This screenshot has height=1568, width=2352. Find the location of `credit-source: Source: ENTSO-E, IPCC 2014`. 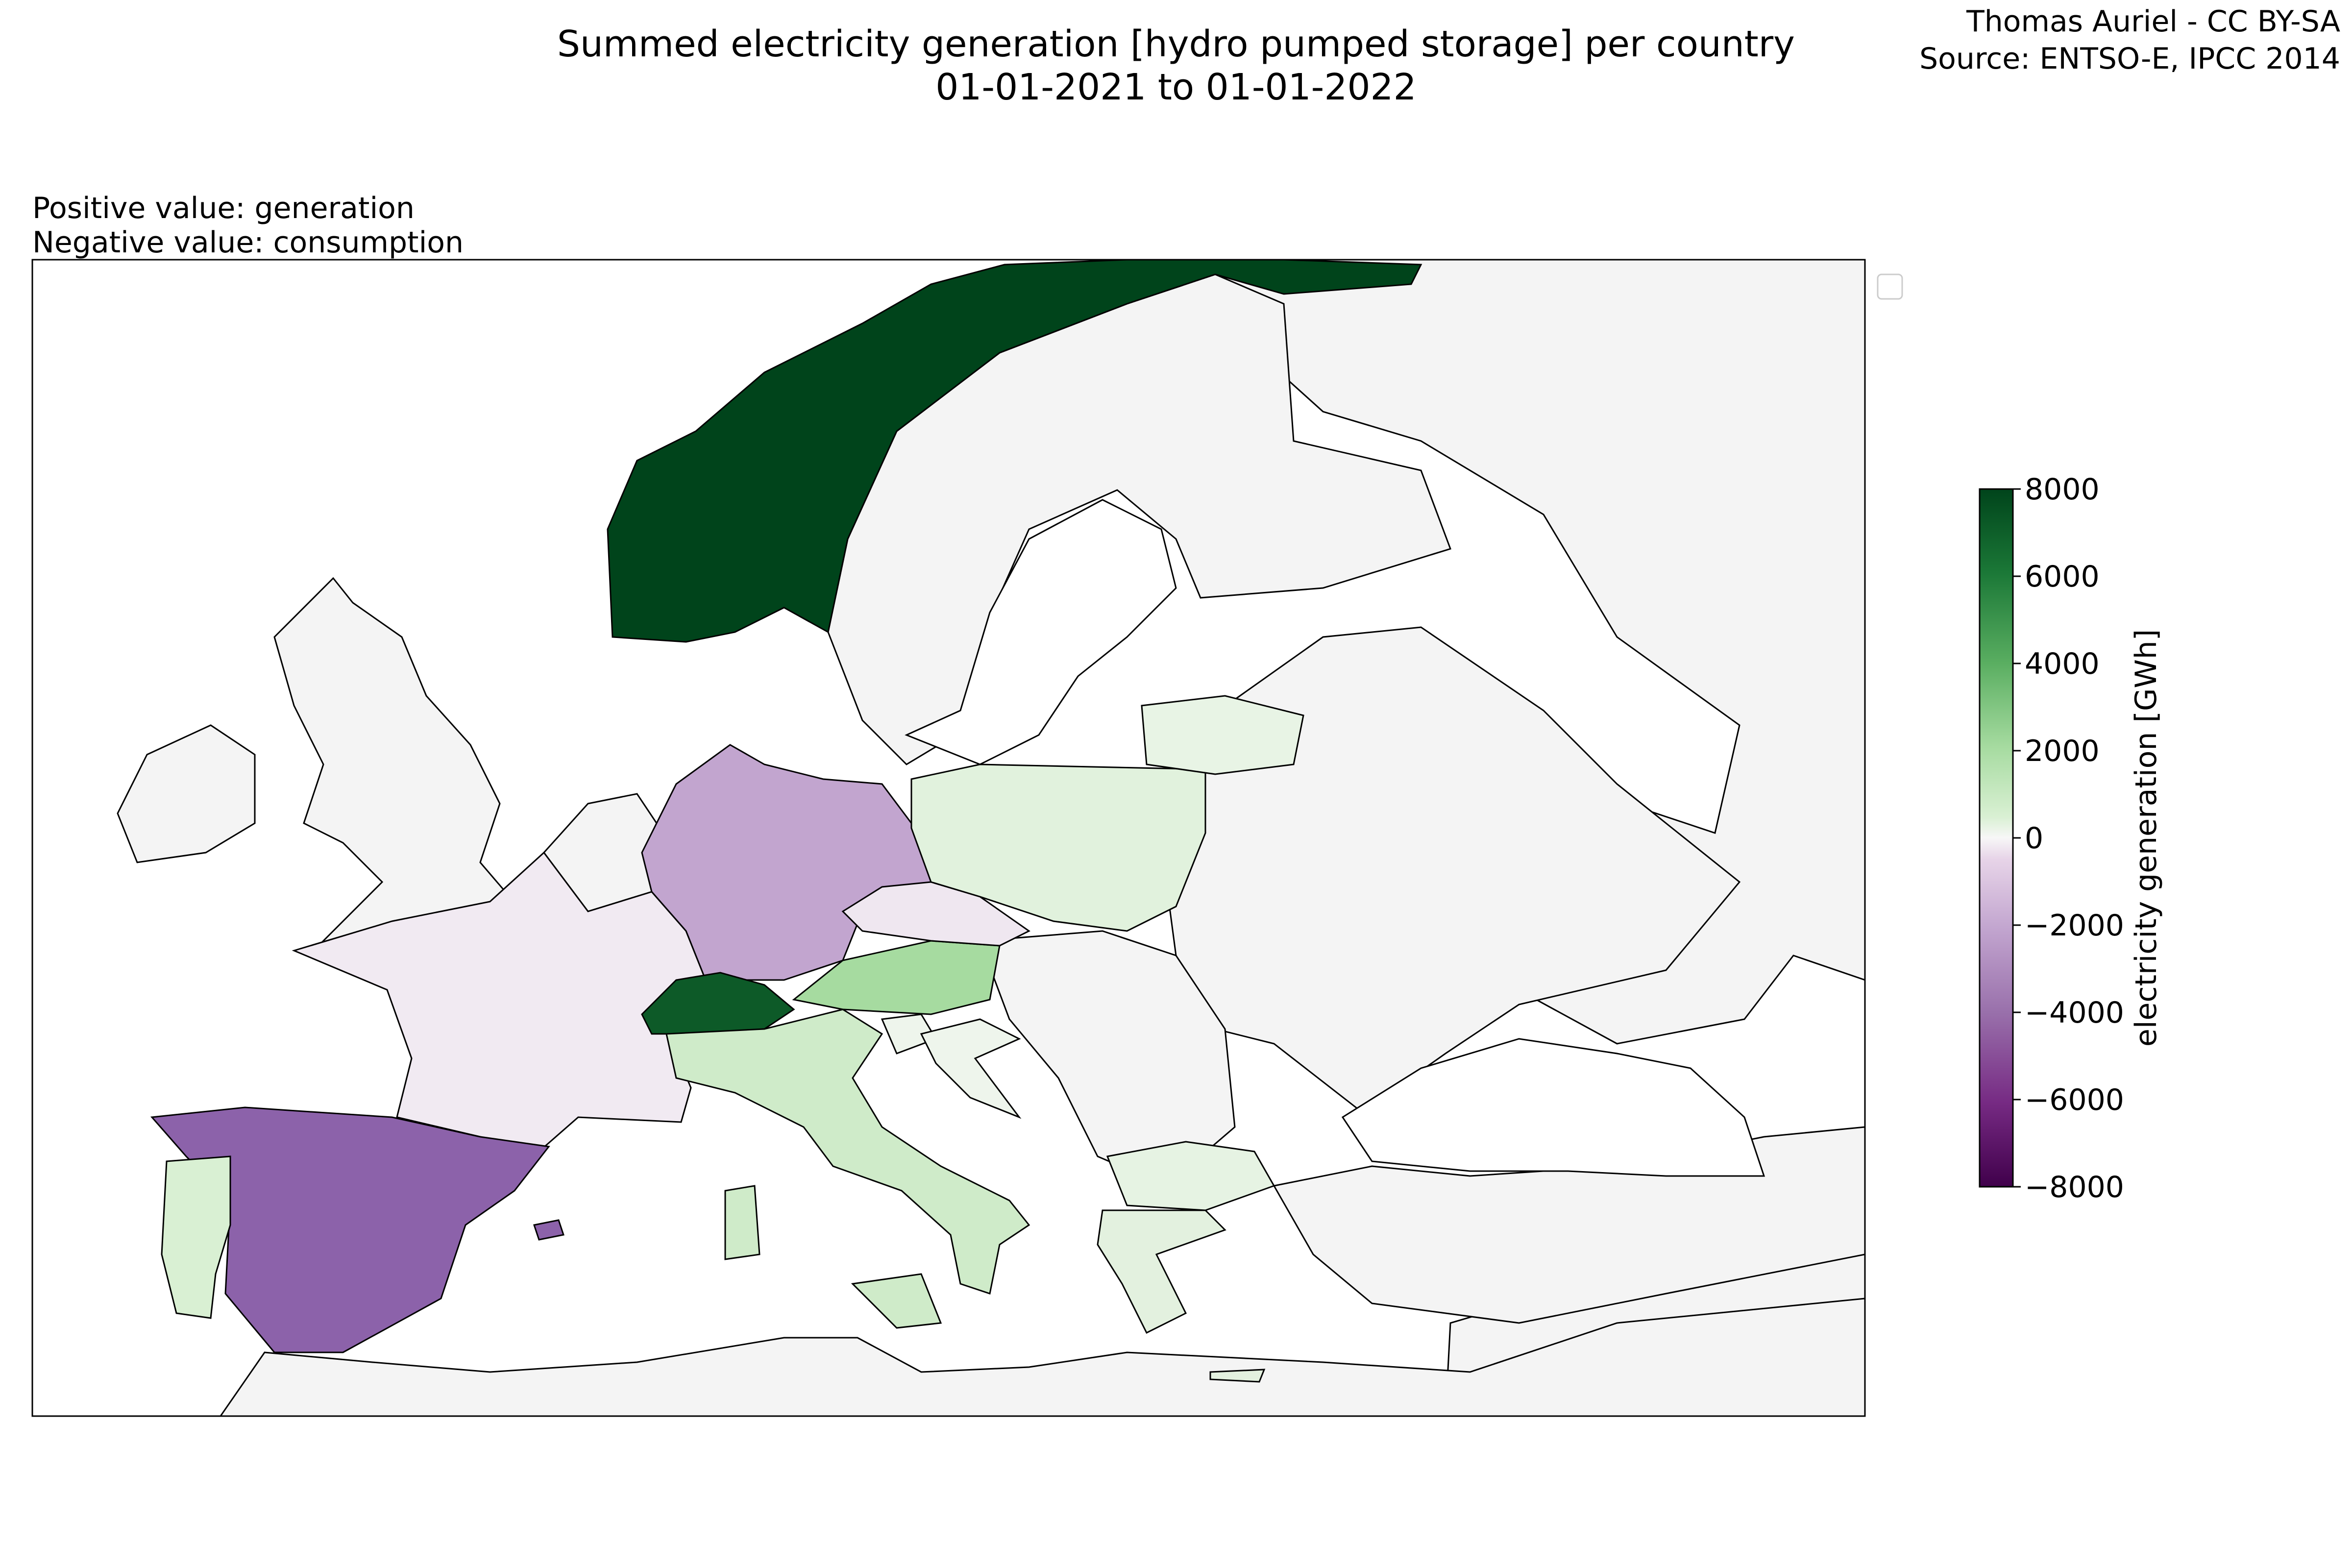

credit-source: Source: ENTSO-E, IPCC 2014 is located at coordinates (2129, 59).